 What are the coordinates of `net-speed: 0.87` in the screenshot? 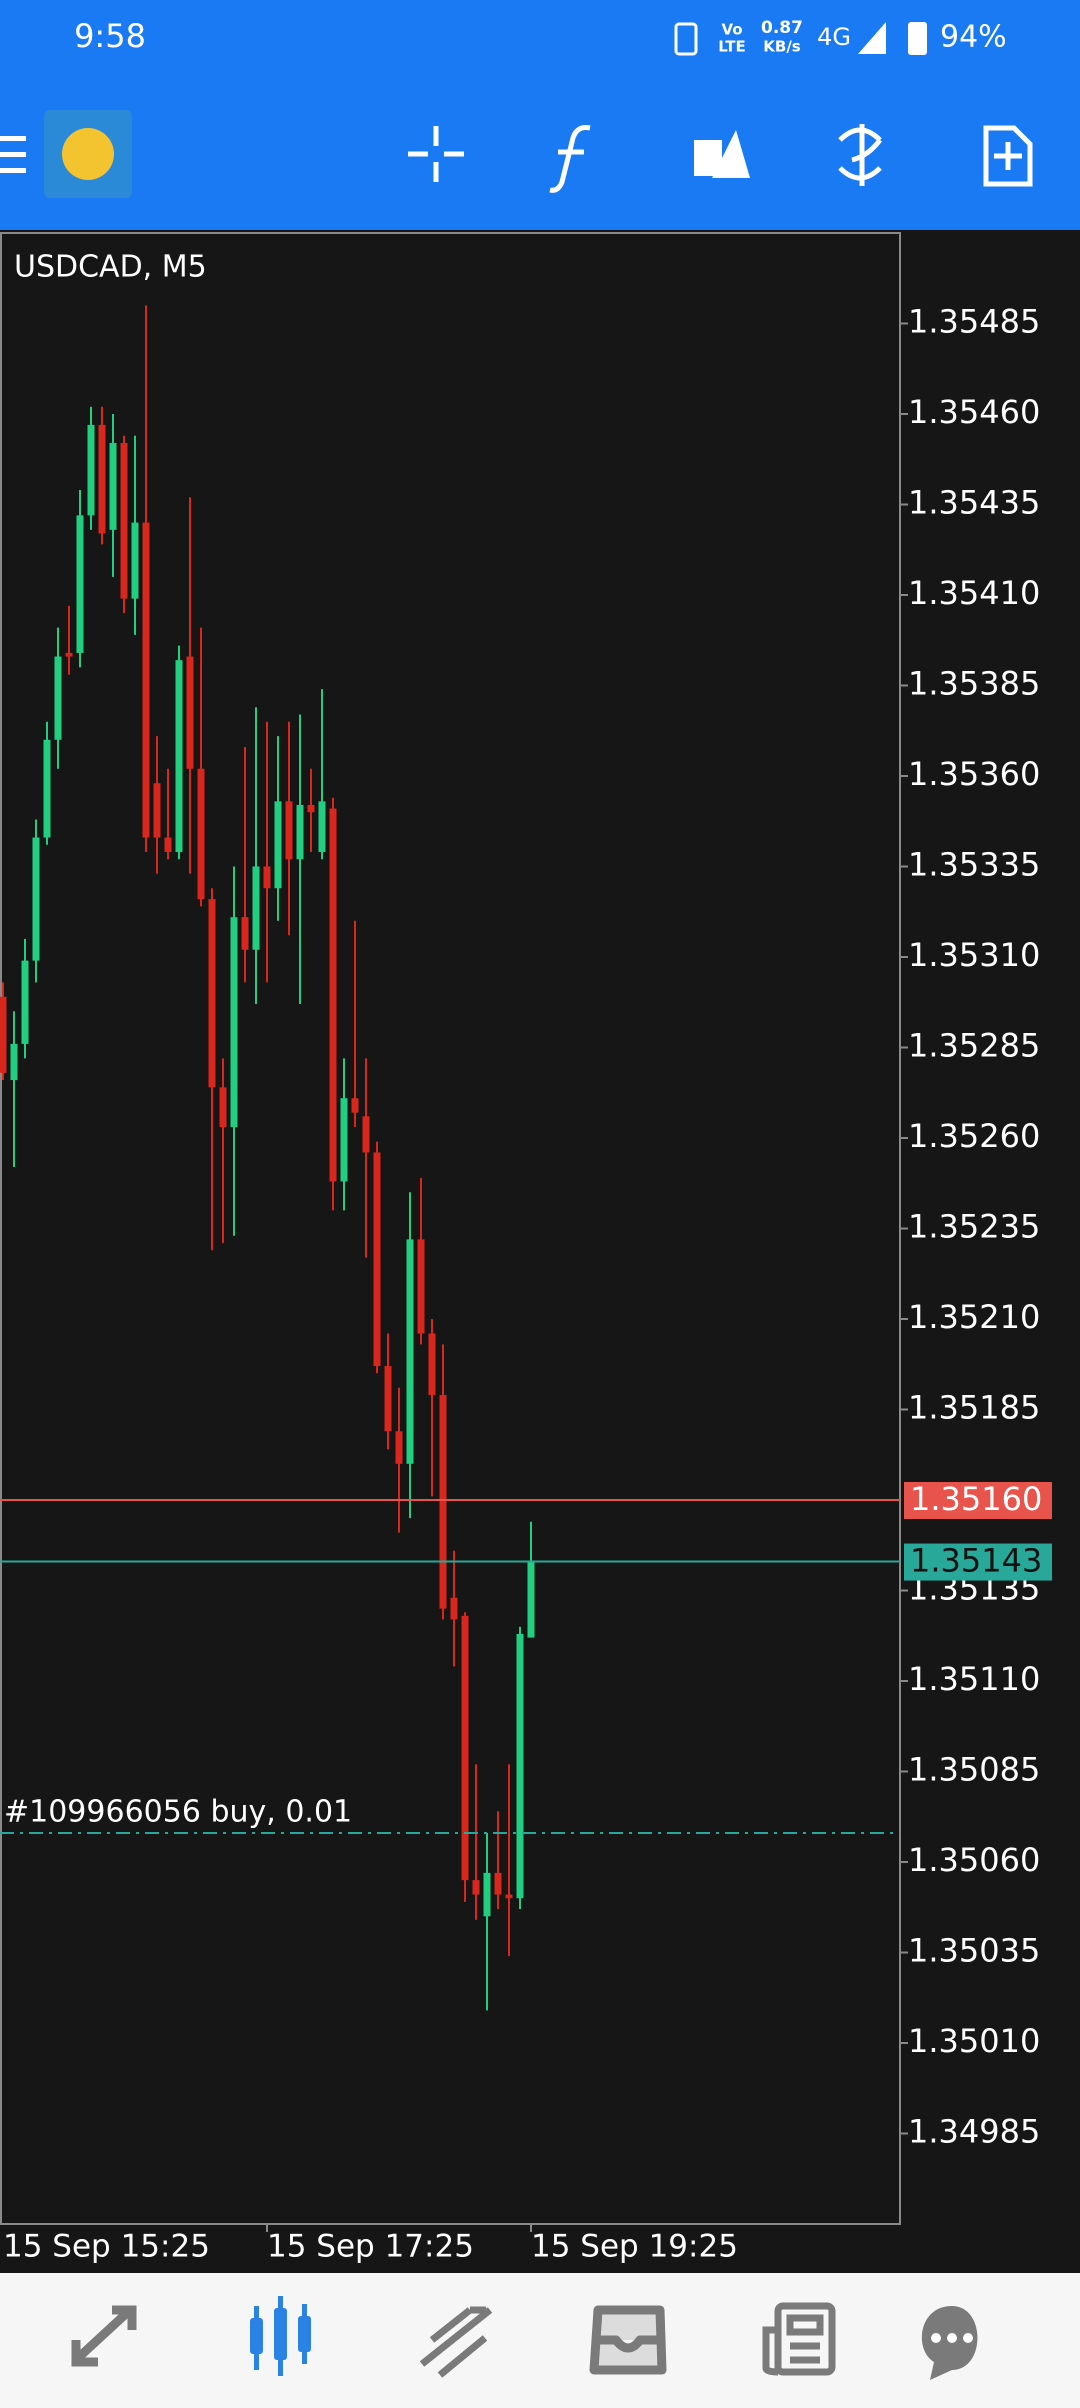 It's located at (782, 28).